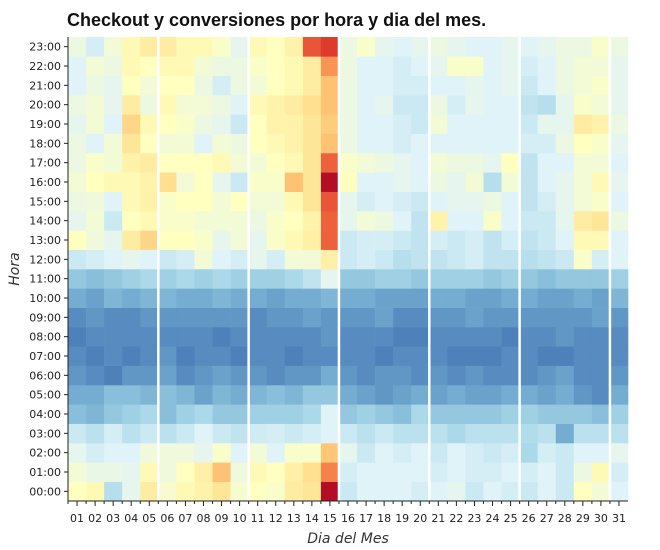  Describe the element at coordinates (420, 518) in the screenshot. I see `x-tick-label: 20` at that location.